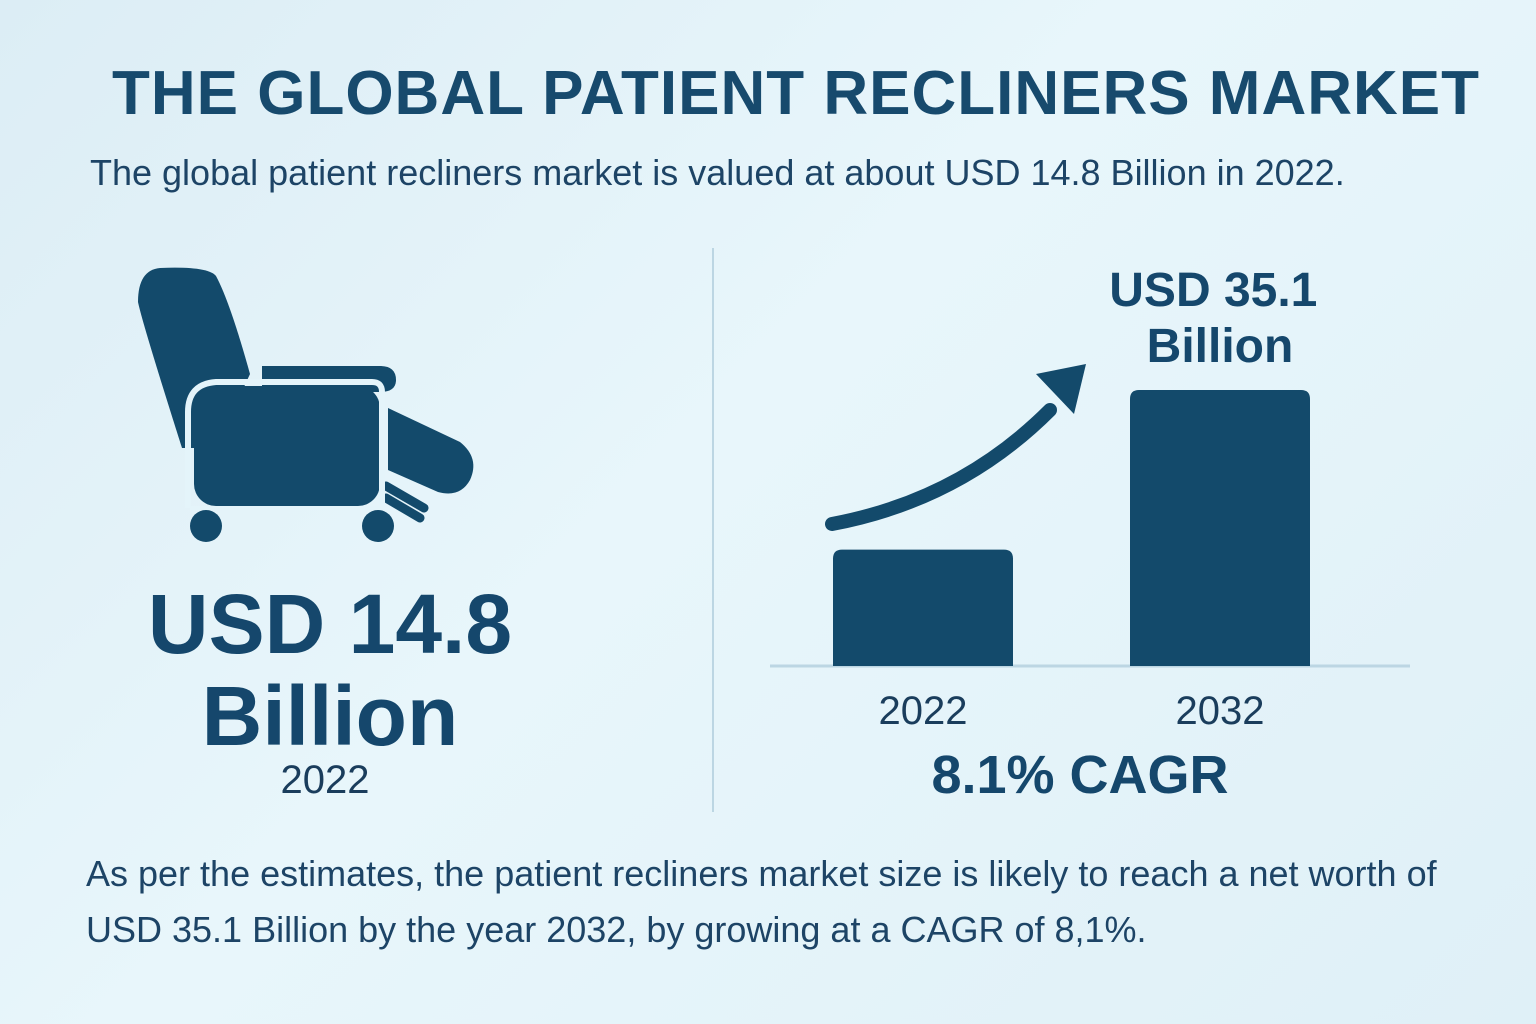 The height and width of the screenshot is (1024, 1536). What do you see at coordinates (1213, 290) in the screenshot?
I see `bar-value-label-amount: USD 35.1` at bounding box center [1213, 290].